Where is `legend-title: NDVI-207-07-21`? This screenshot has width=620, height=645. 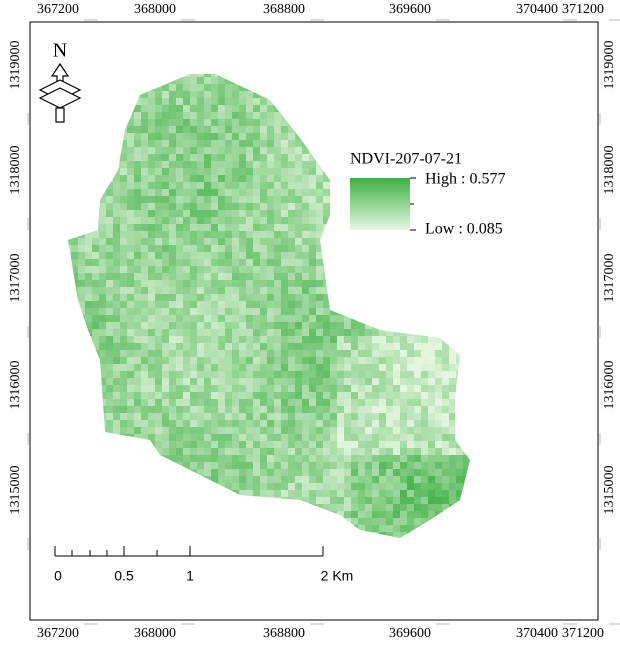 legend-title: NDVI-207-07-21 is located at coordinates (406, 159).